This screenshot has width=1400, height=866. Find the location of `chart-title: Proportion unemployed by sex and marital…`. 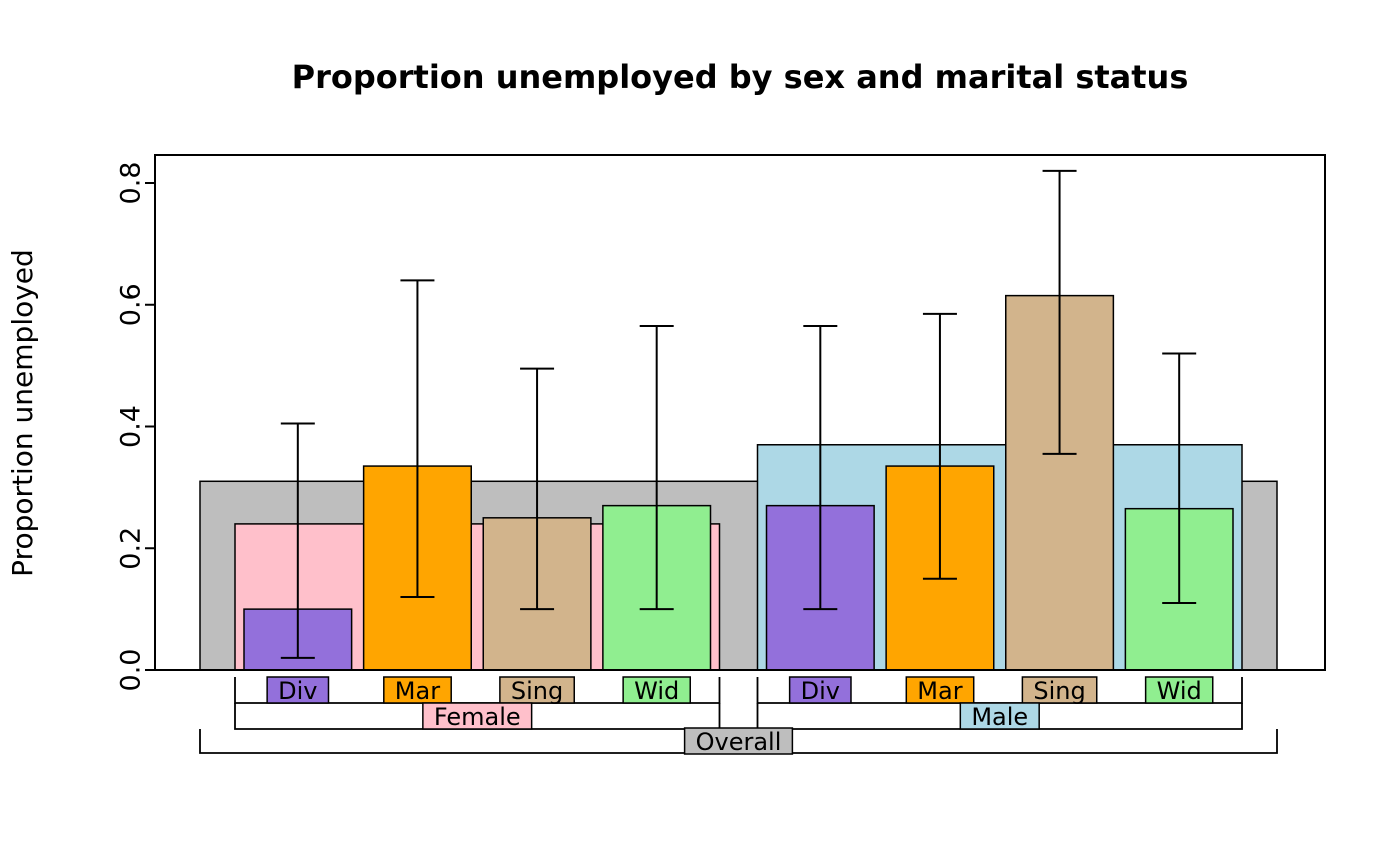

chart-title: Proportion unemployed by sex and marital… is located at coordinates (740, 77).